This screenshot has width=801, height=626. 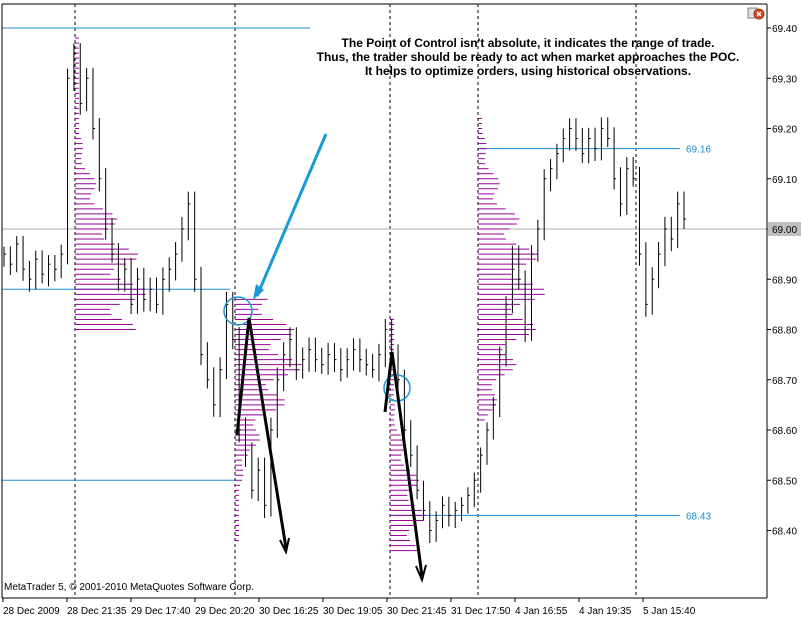 I want to click on y-tick-label-2: 69.20, so click(x=784, y=130).